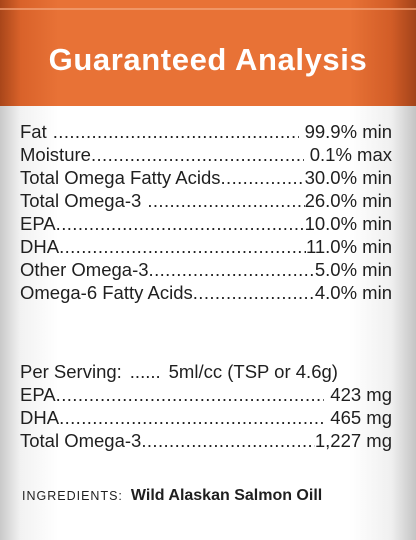 The height and width of the screenshot is (540, 416). I want to click on ingredients-line: INGREDIENTS: Wild Alaskan Salmon Oill, so click(172, 496).